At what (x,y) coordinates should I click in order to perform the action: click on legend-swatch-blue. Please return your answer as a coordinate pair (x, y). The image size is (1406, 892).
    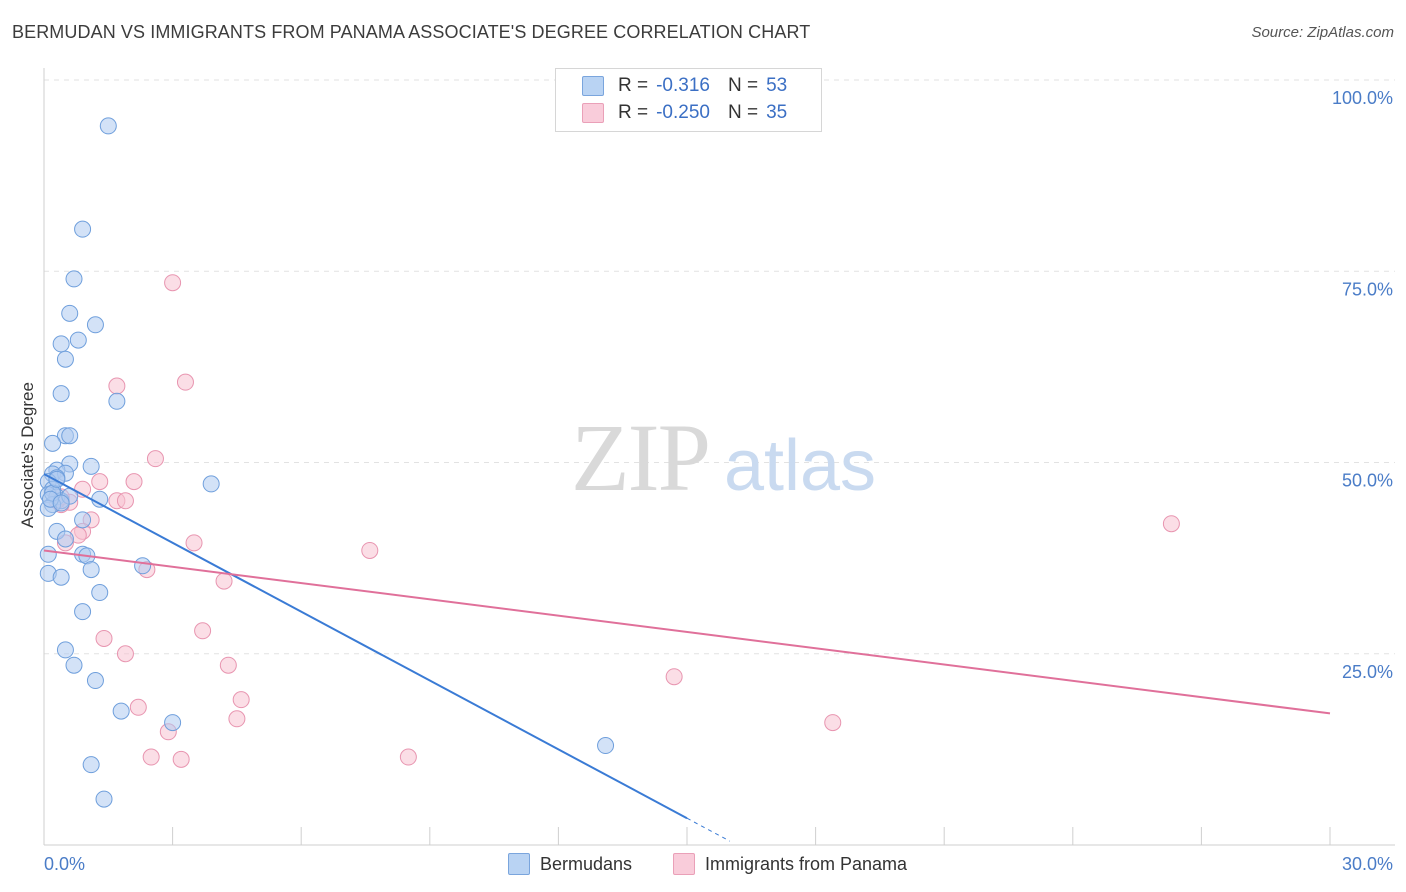
    Looking at the image, I should click on (593, 86).